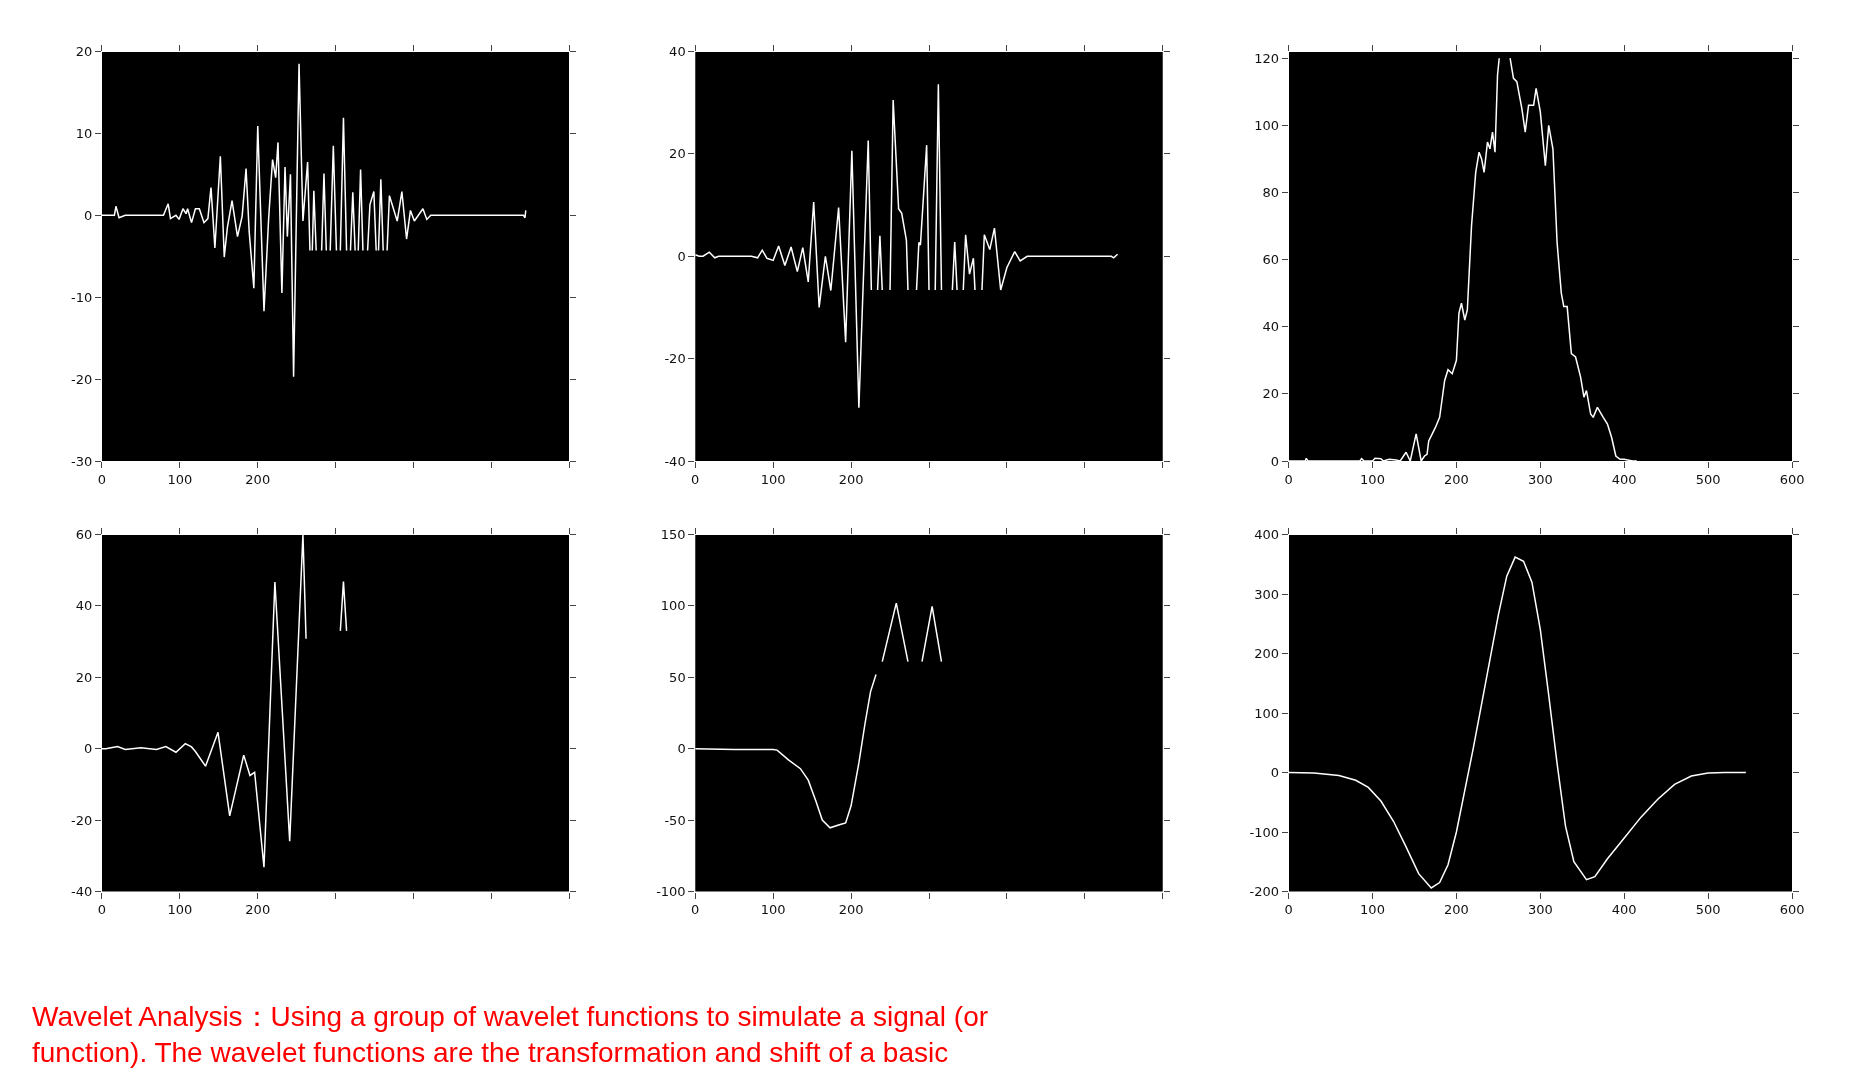 The height and width of the screenshot is (1090, 1858). What do you see at coordinates (673, 535) in the screenshot?
I see `y-tick-label: 150` at bounding box center [673, 535].